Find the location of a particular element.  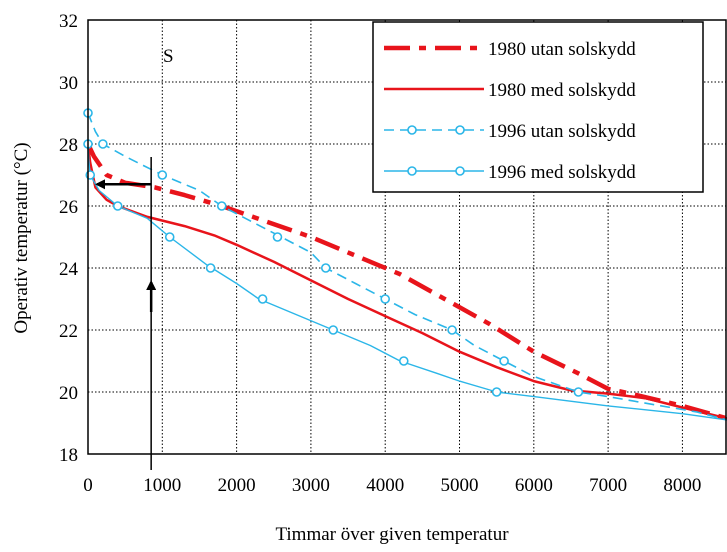

legend-box is located at coordinates (538, 107).